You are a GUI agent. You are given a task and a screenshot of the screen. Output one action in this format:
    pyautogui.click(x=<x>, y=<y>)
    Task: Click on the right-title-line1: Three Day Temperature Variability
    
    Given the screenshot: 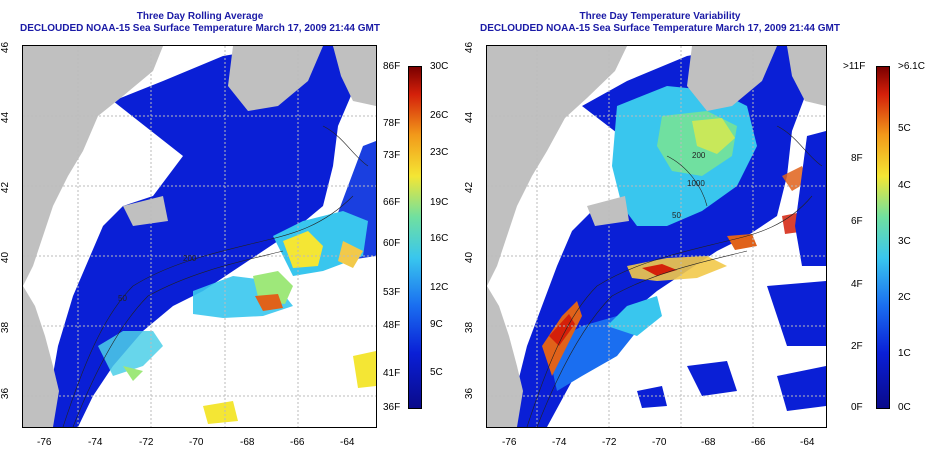 What is the action you would take?
    pyautogui.click(x=660, y=16)
    